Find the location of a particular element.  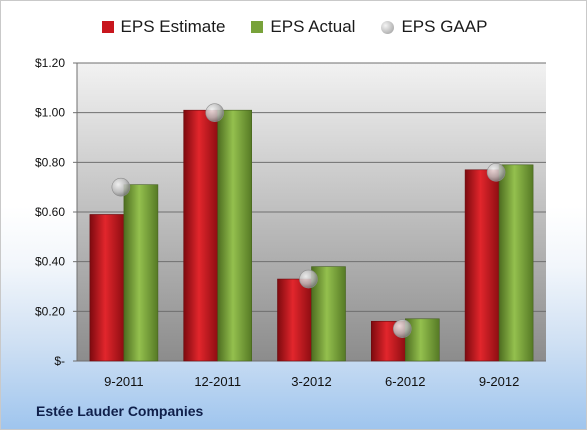

legend-swatch-gaap is located at coordinates (388, 27).